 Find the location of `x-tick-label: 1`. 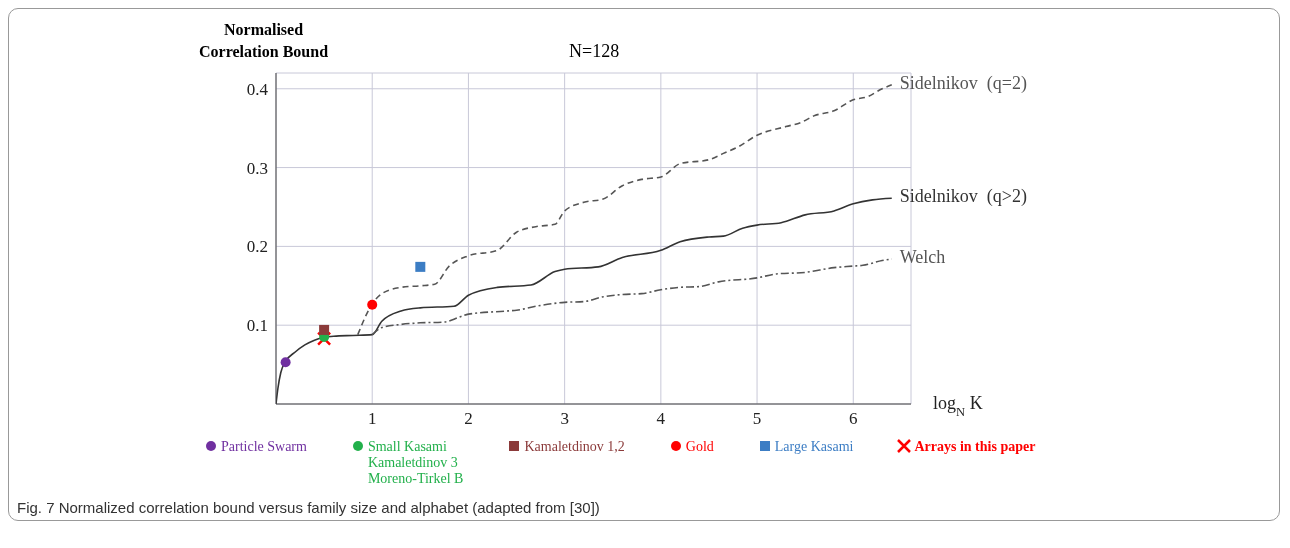

x-tick-label: 1 is located at coordinates (372, 419).